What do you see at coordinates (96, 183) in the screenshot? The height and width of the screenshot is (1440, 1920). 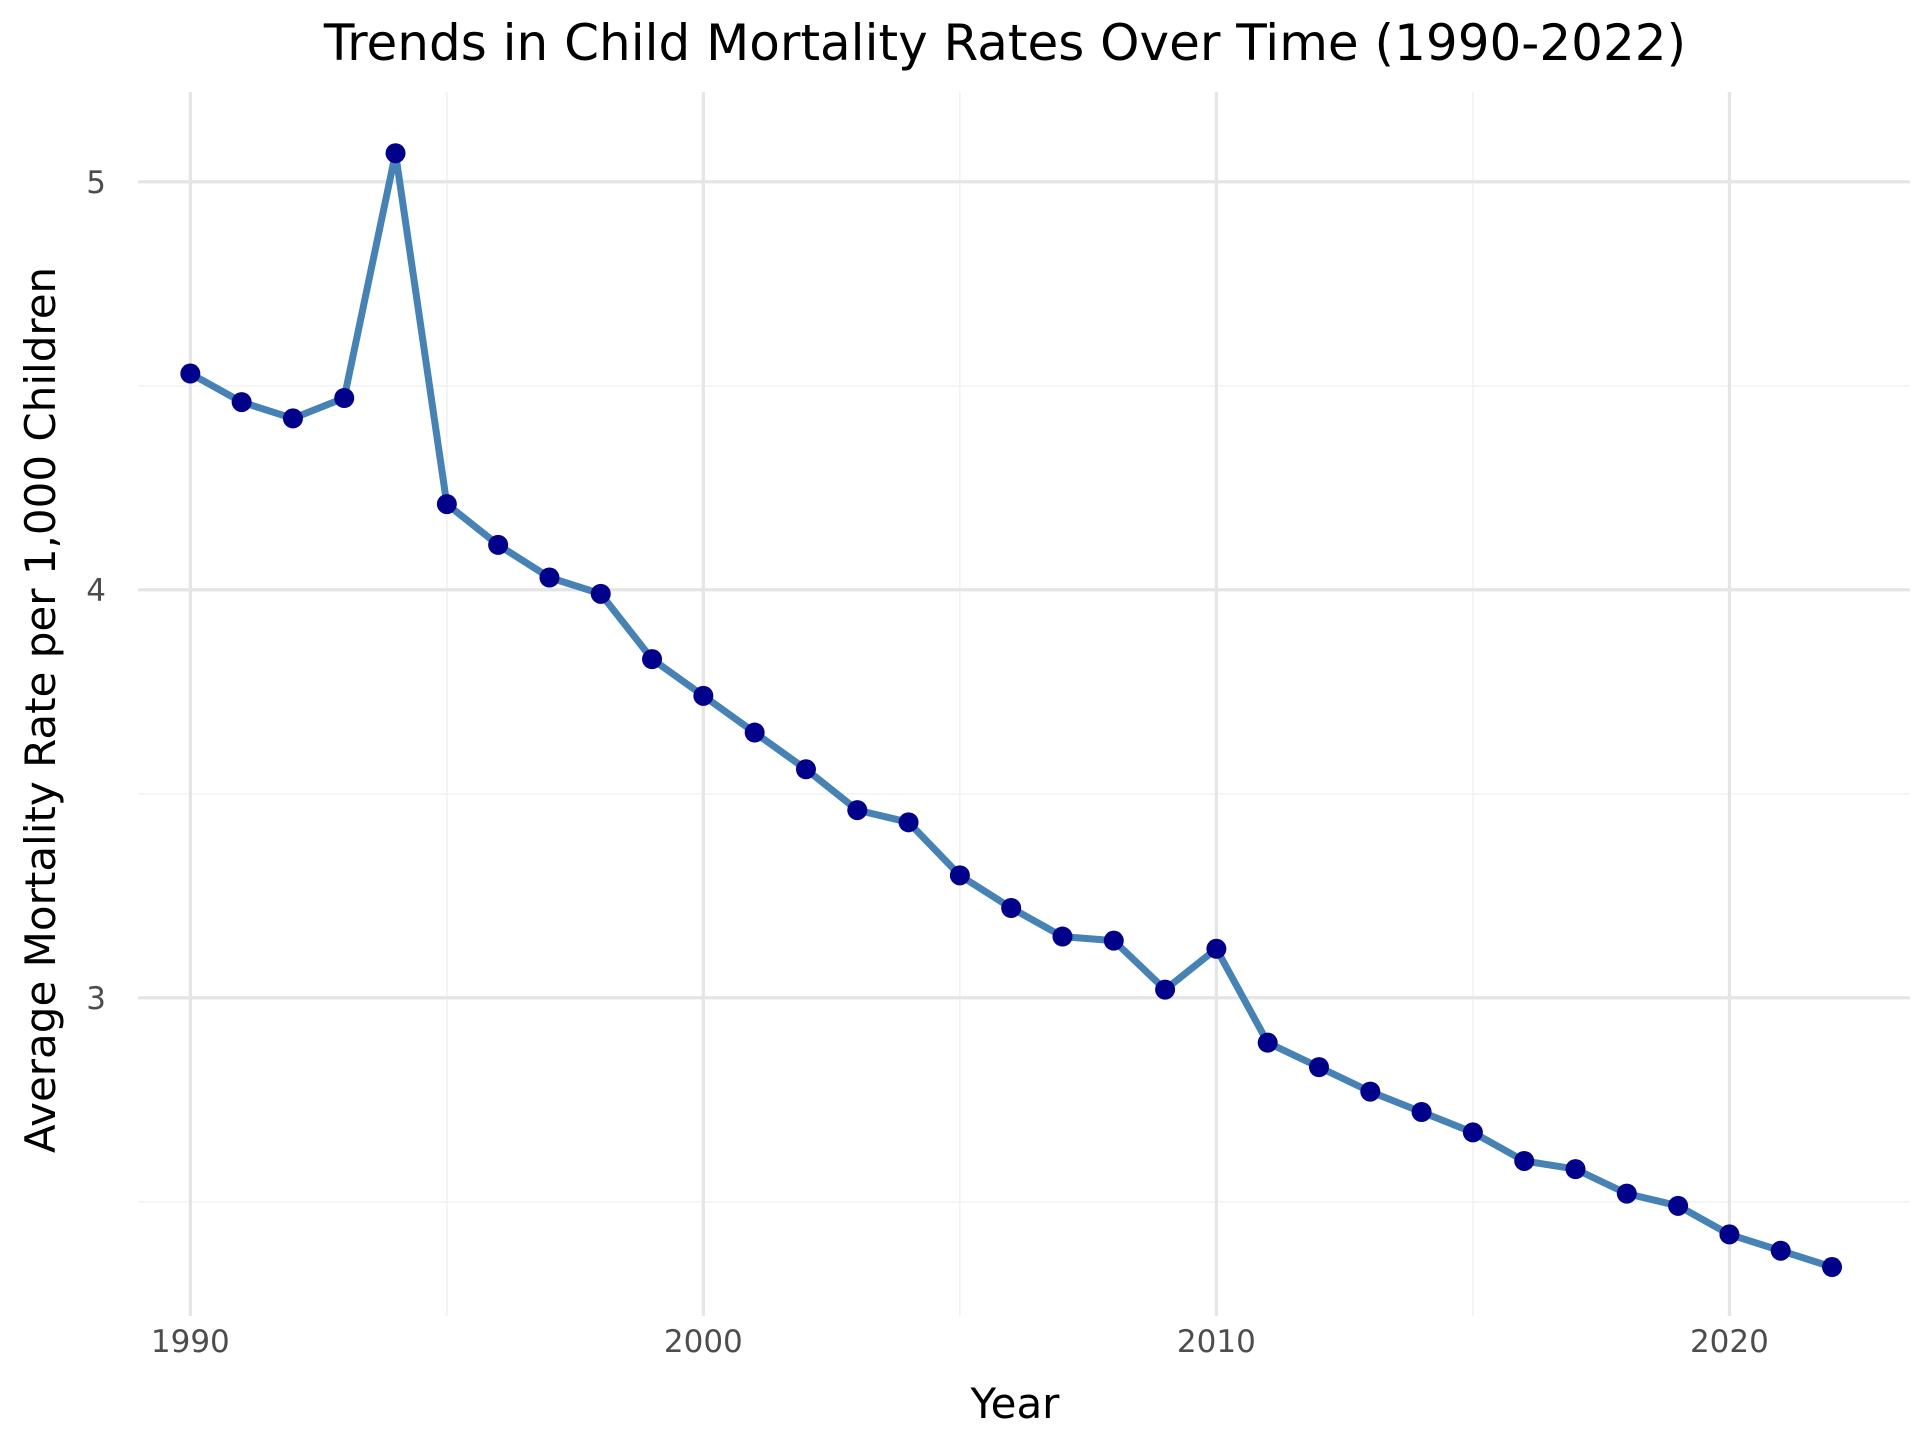 I see `y-tick-label: 5` at bounding box center [96, 183].